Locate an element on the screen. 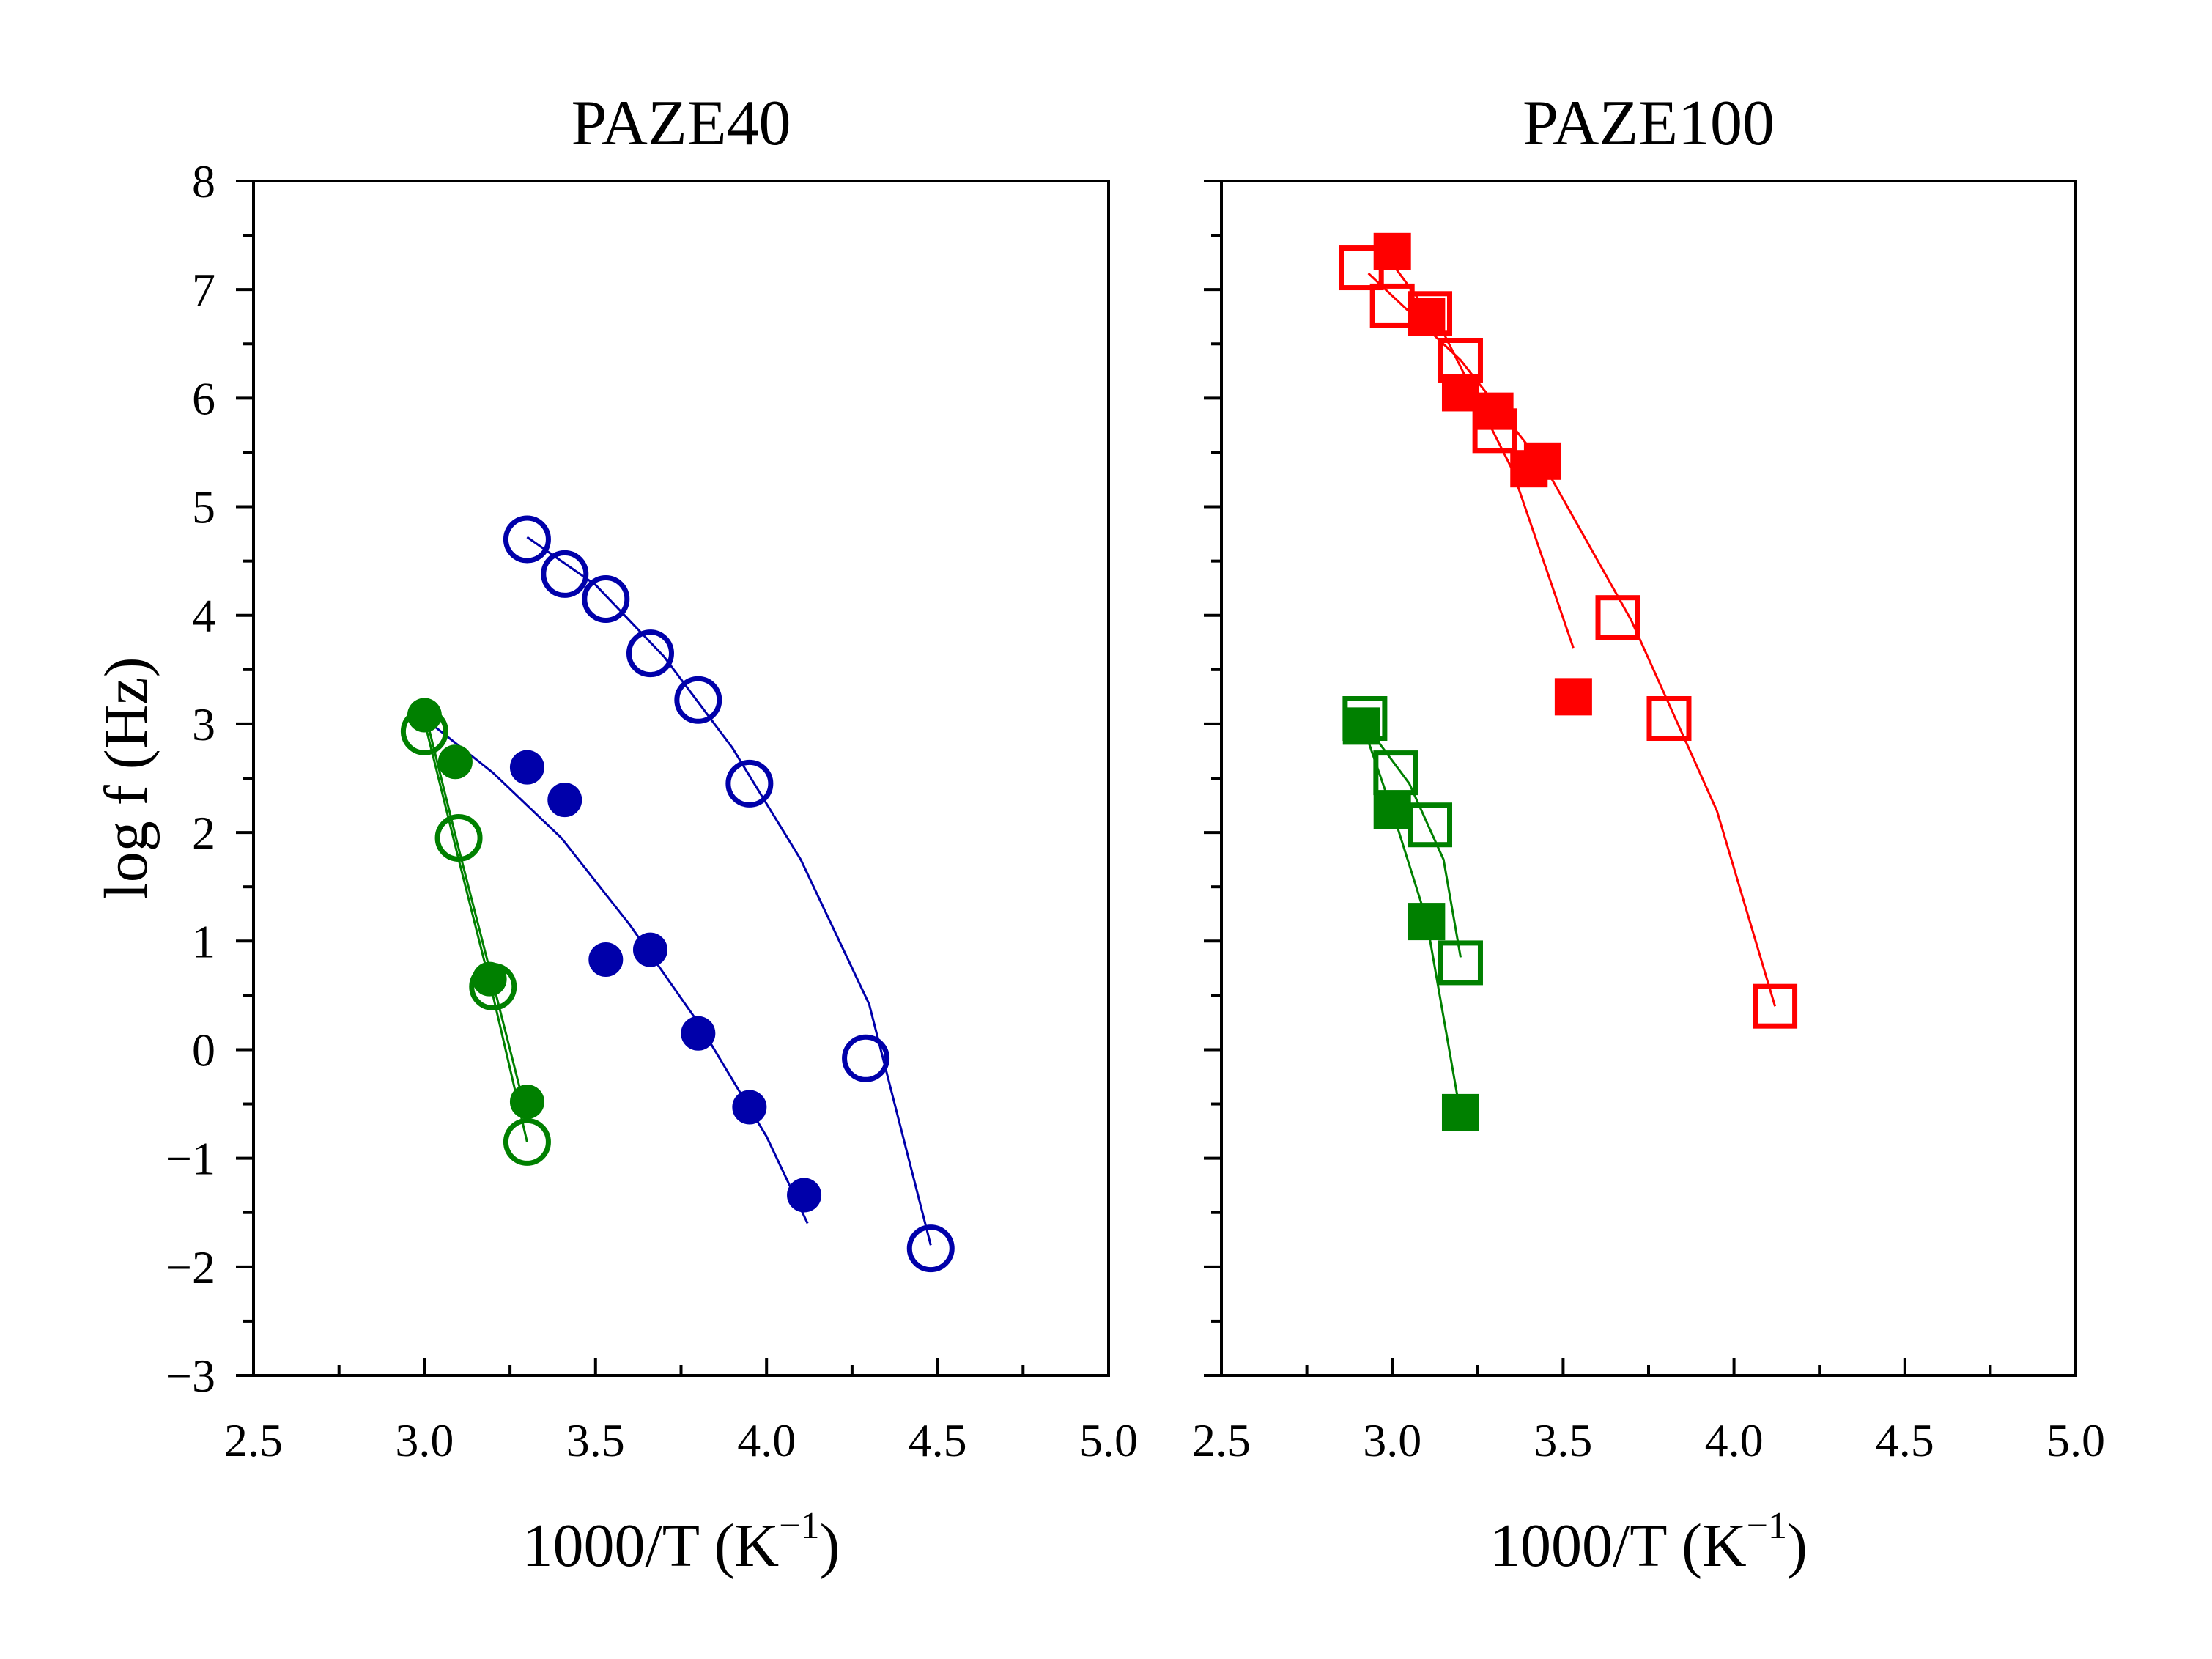 The height and width of the screenshot is (1659, 2212). y-tick-label: −2 is located at coordinates (190, 1267).